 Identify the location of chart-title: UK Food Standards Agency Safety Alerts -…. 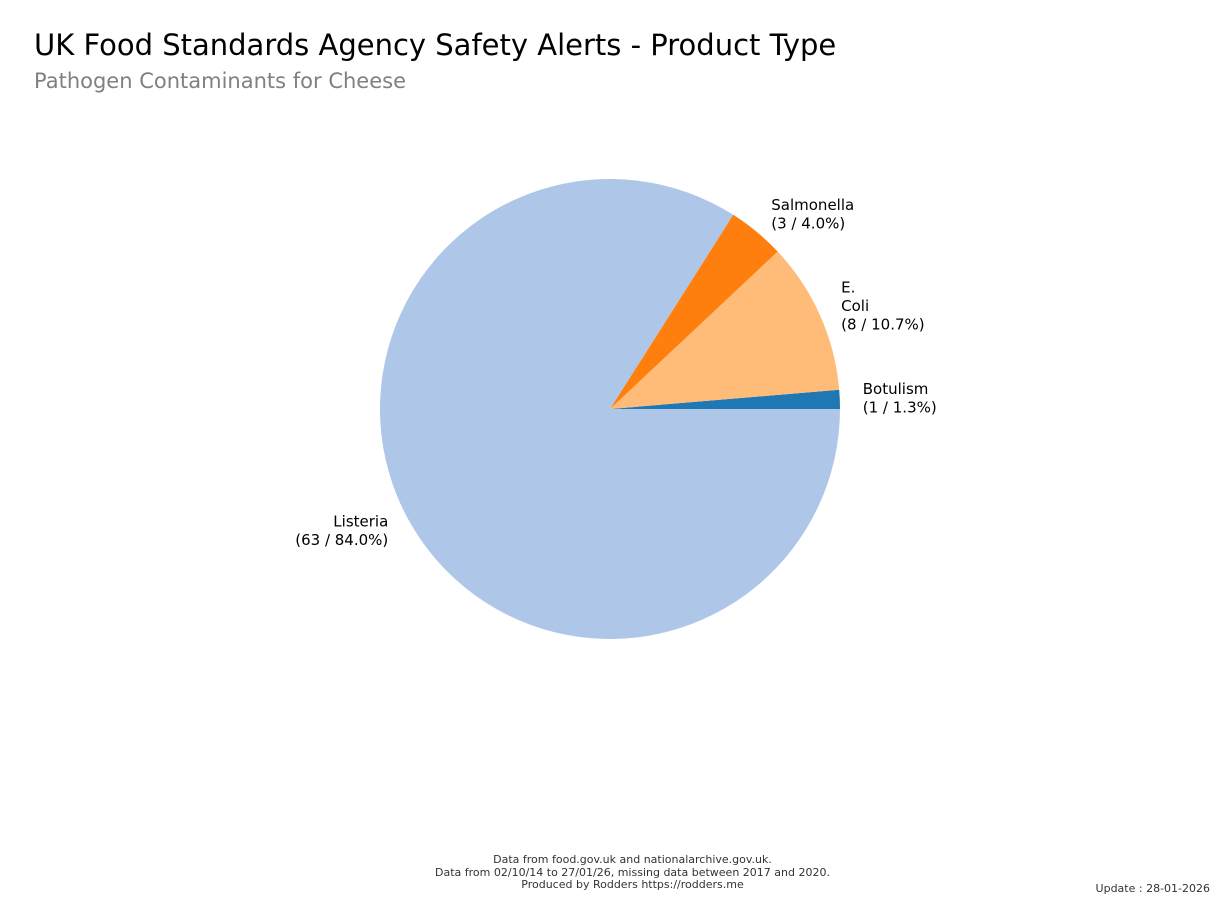
(435, 45).